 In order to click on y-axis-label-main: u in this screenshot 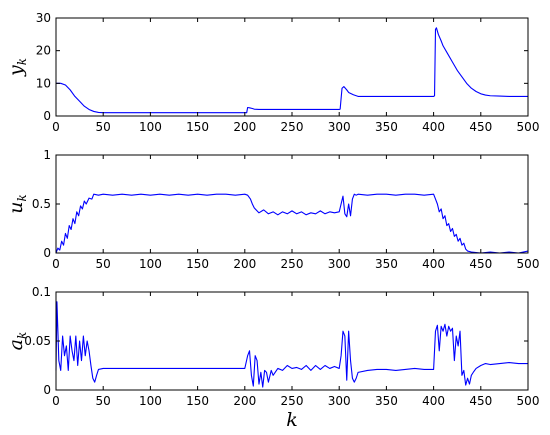, I will do `click(16, 208)`.